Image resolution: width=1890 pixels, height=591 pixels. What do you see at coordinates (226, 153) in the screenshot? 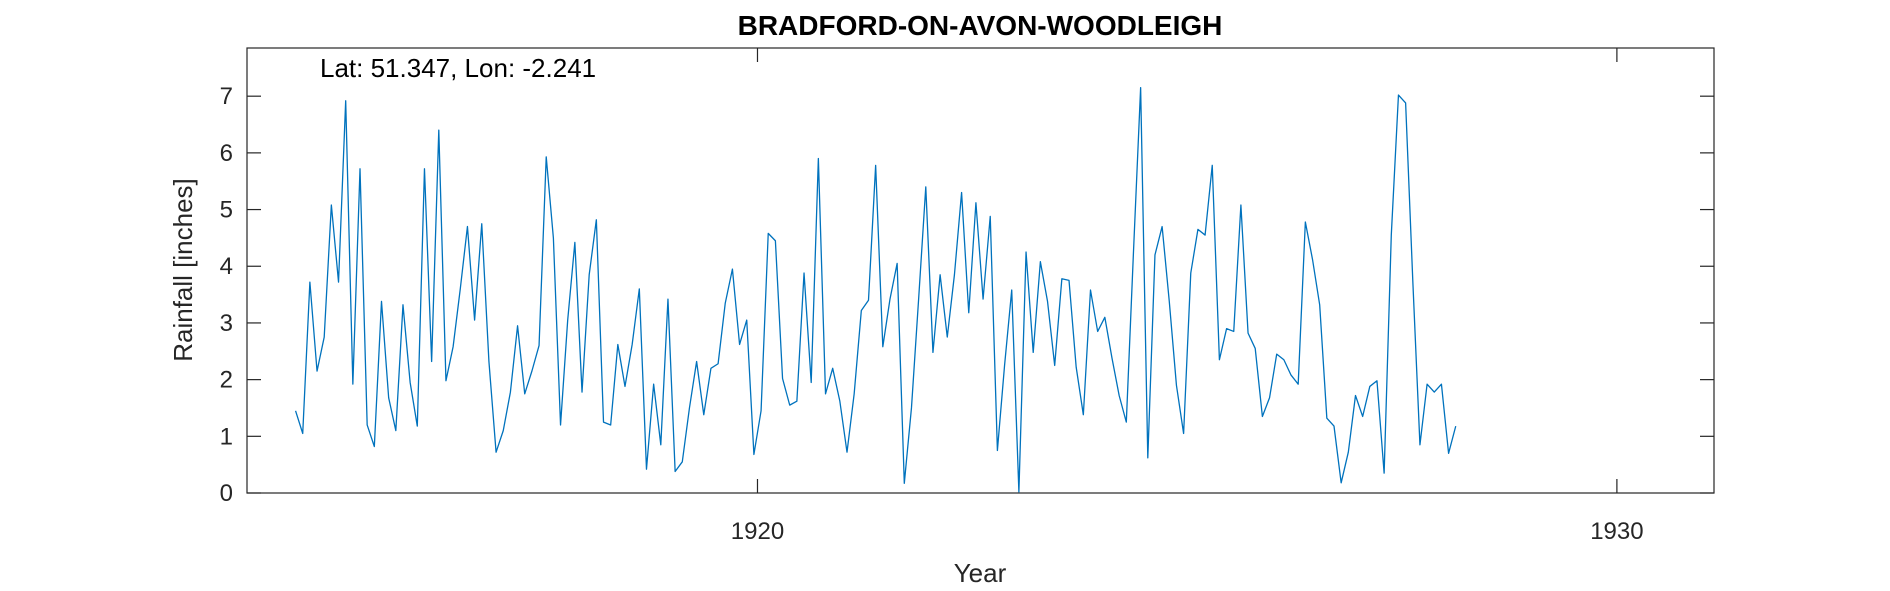
I see `y-tick-label: 6` at bounding box center [226, 153].